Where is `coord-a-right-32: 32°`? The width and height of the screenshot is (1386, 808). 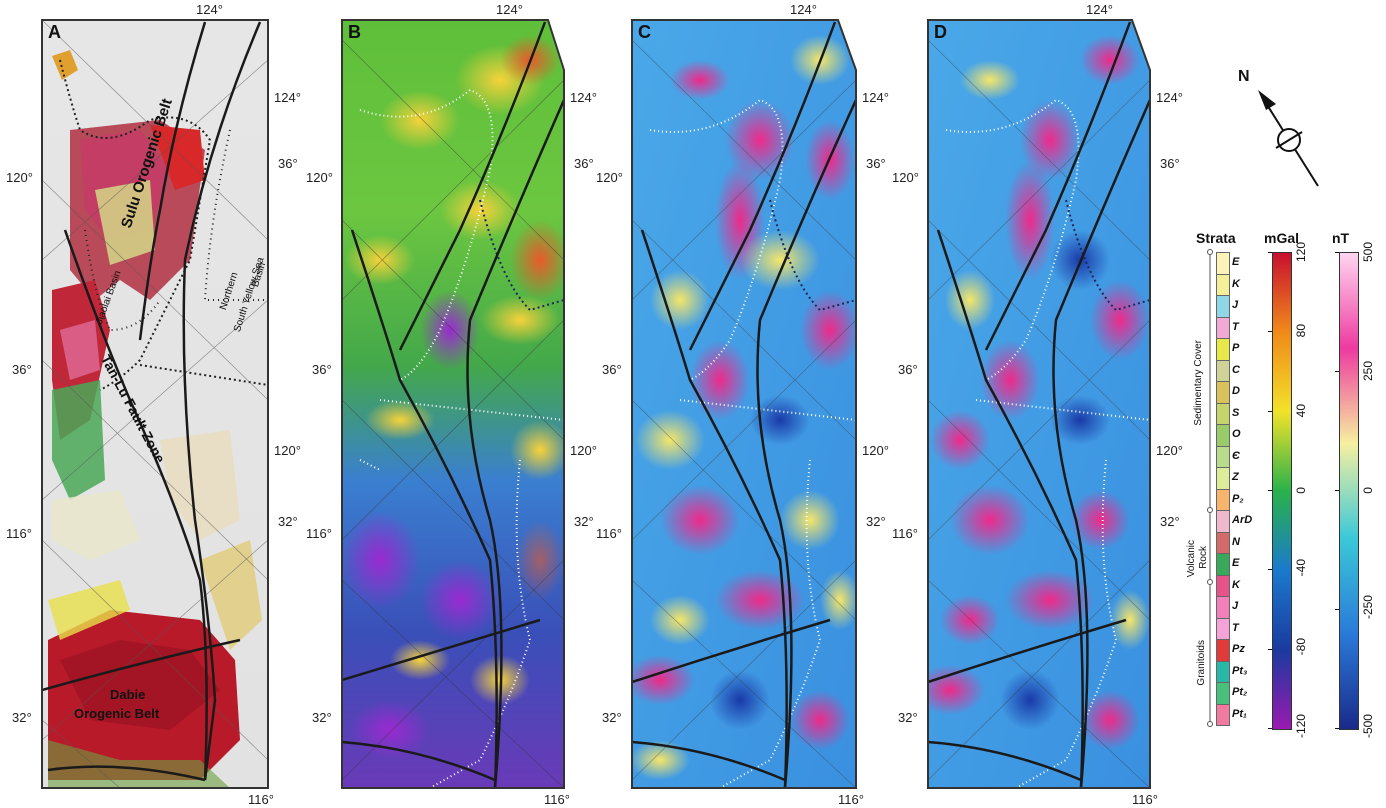 coord-a-right-32: 32° is located at coordinates (288, 521).